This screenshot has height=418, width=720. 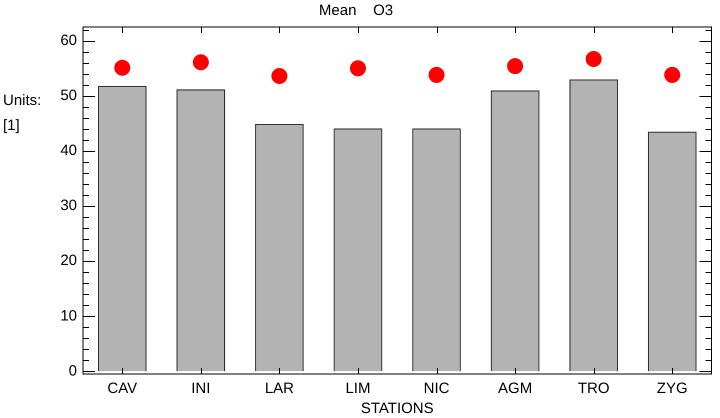 What do you see at coordinates (397, 409) in the screenshot?
I see `x-axis-title: STATIONS` at bounding box center [397, 409].